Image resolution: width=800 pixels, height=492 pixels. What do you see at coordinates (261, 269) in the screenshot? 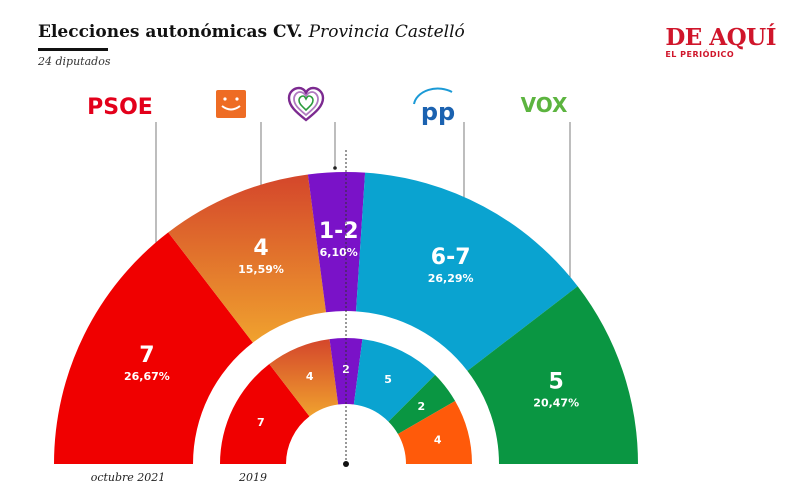
I see `outer-percent-compromis: 15,59%` at bounding box center [261, 269].